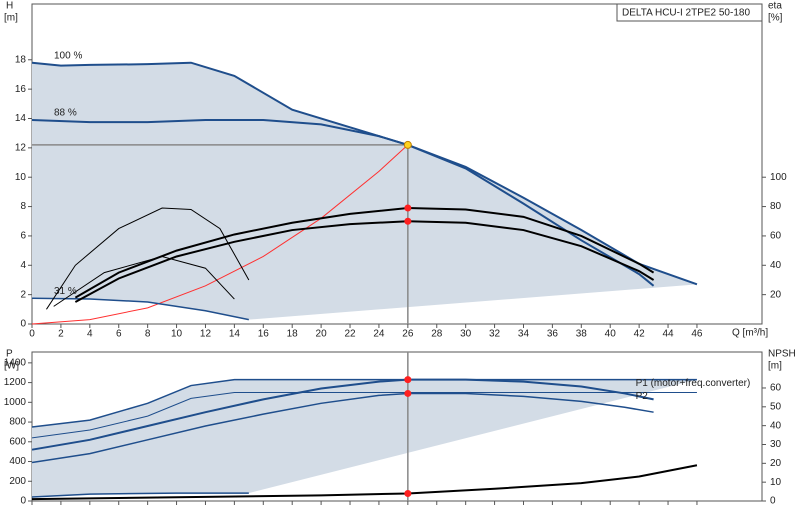 This screenshot has height=520, width=800. Describe the element at coordinates (21, 89) in the screenshot. I see `y-tick-label: 16` at that location.